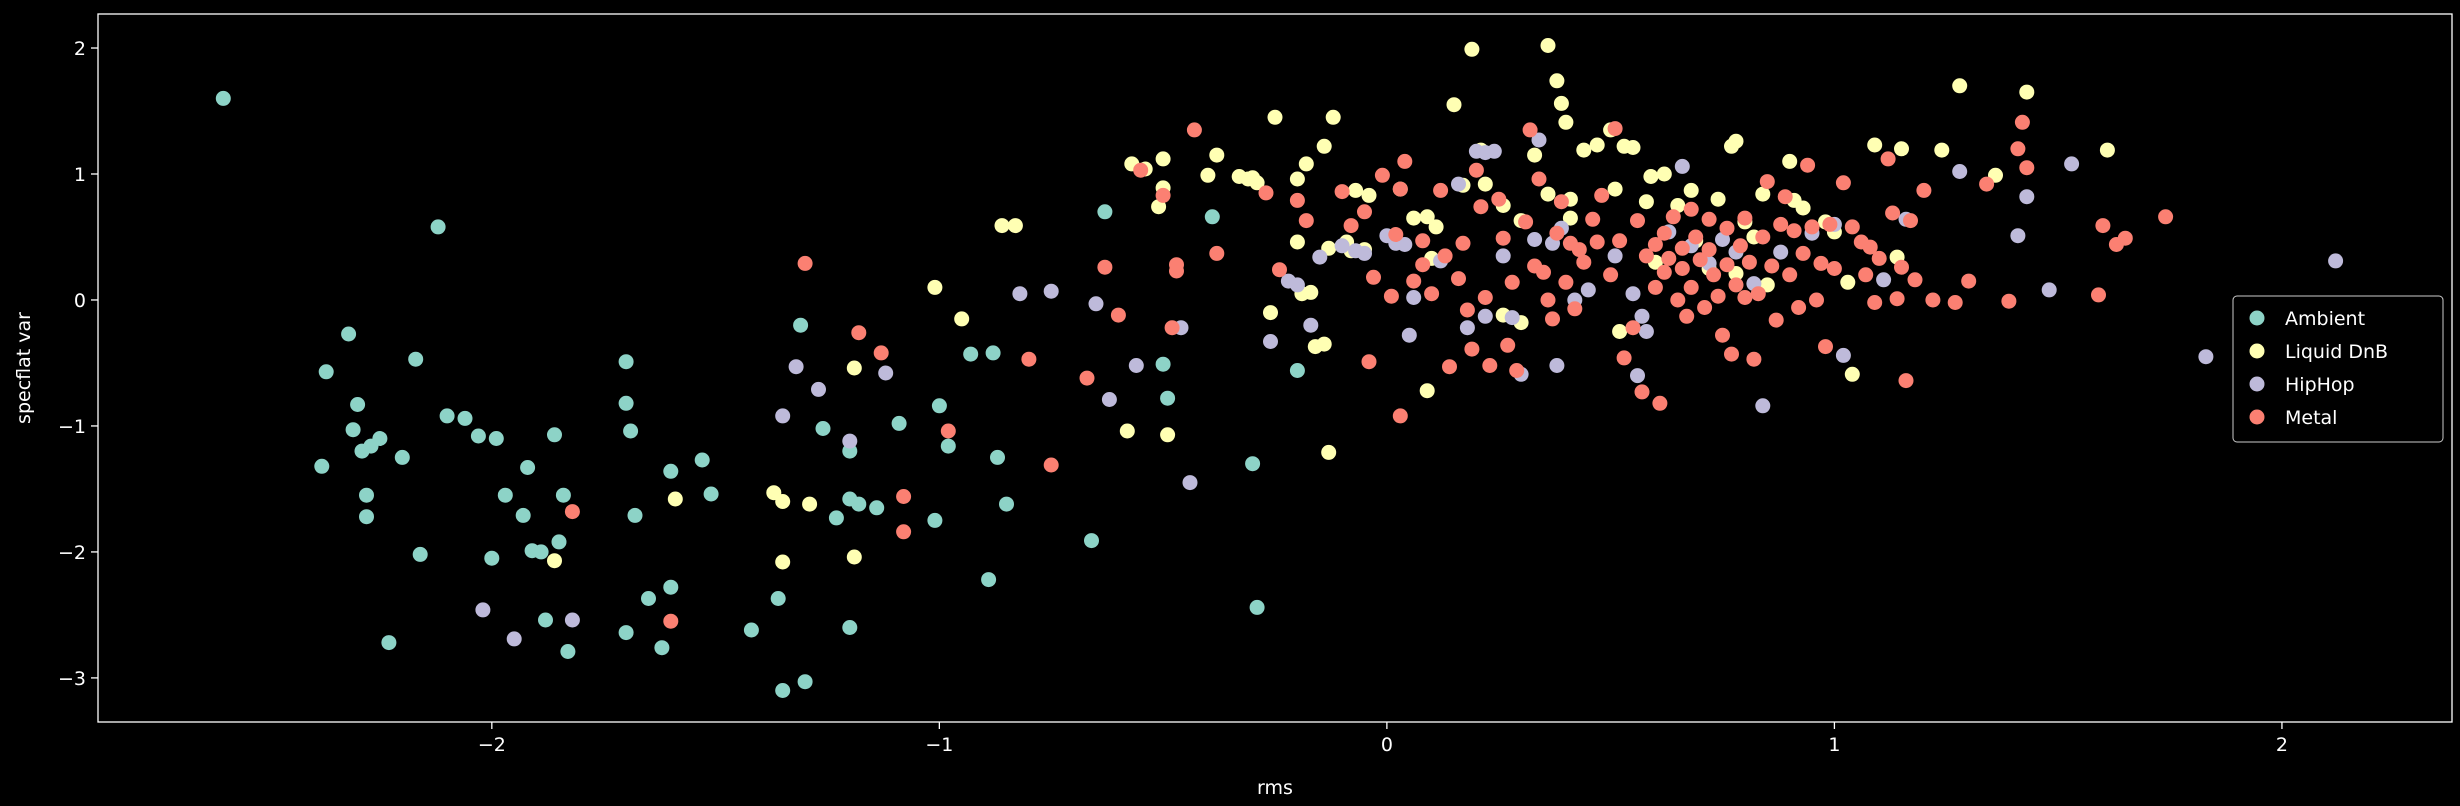 Image resolution: width=2460 pixels, height=806 pixels. I want to click on y-axis-label: specflat var, so click(24, 368).